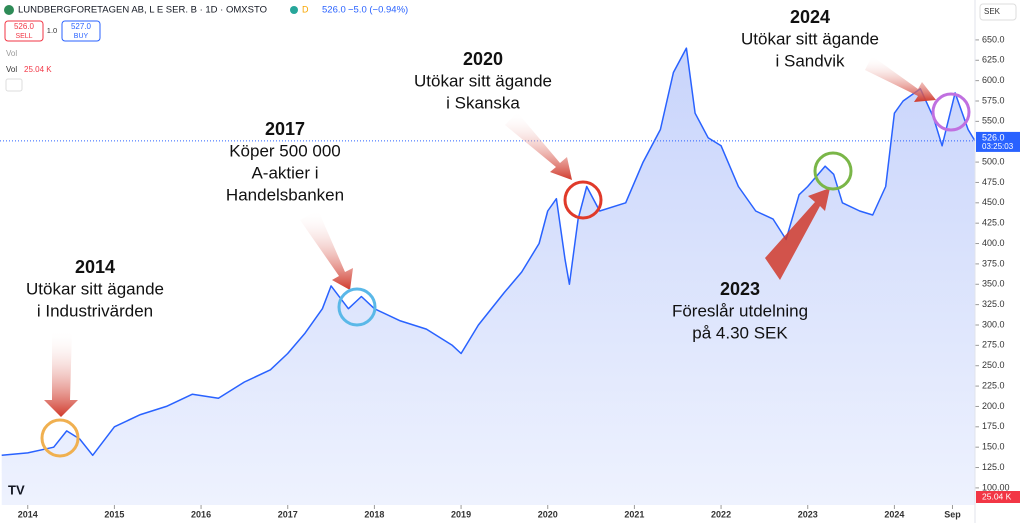 The height and width of the screenshot is (523, 1024). I want to click on x-tick-label: 2014, so click(28, 514).